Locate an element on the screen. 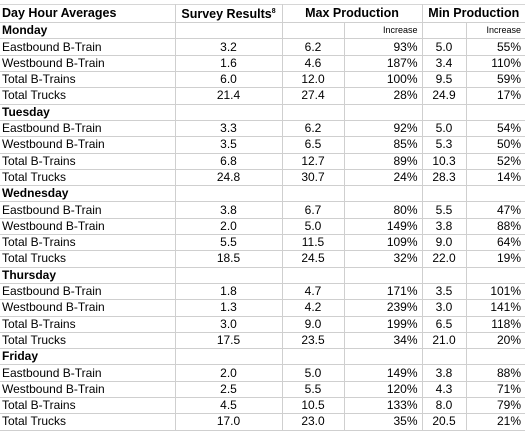 This screenshot has width=525, height=432. max-value: 5.0 is located at coordinates (313, 227).